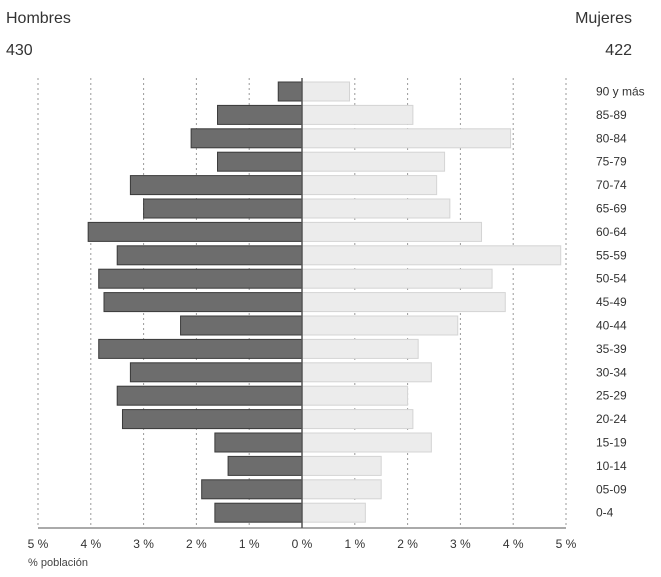  What do you see at coordinates (611, 279) in the screenshot?
I see `age-label: 50-54` at bounding box center [611, 279].